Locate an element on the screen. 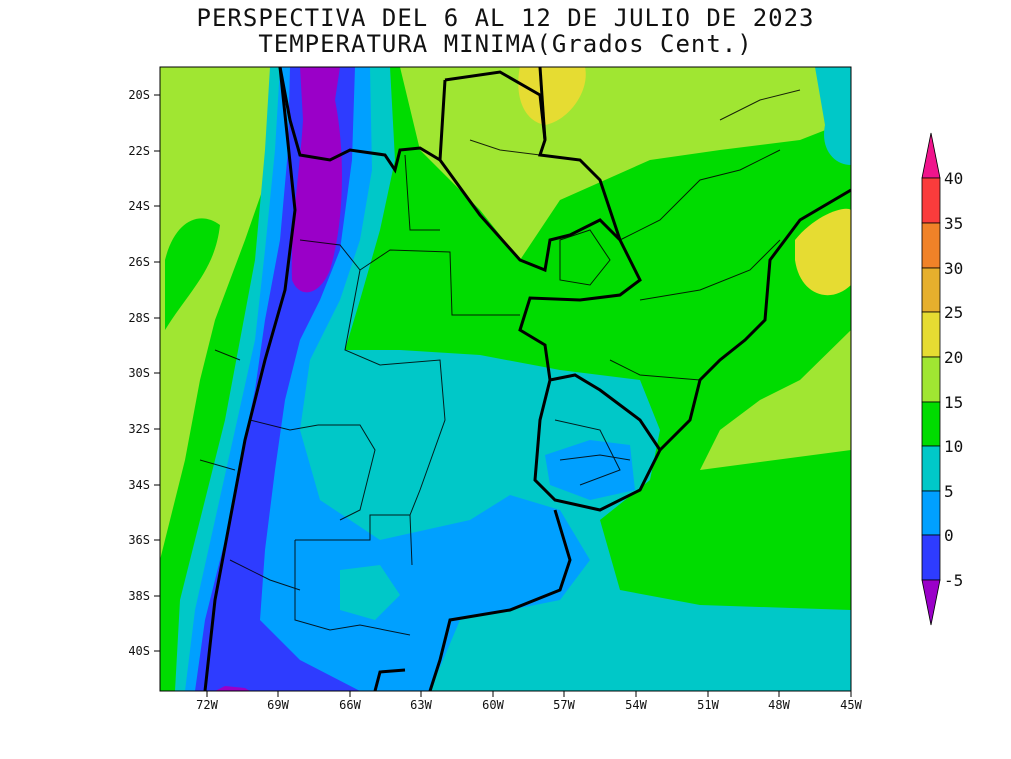 This screenshot has height=759, width=1011. map-title: PERSPECTIVA DEL 6 AL 12 DE JULIO DE 2023 is located at coordinates (505, 18).